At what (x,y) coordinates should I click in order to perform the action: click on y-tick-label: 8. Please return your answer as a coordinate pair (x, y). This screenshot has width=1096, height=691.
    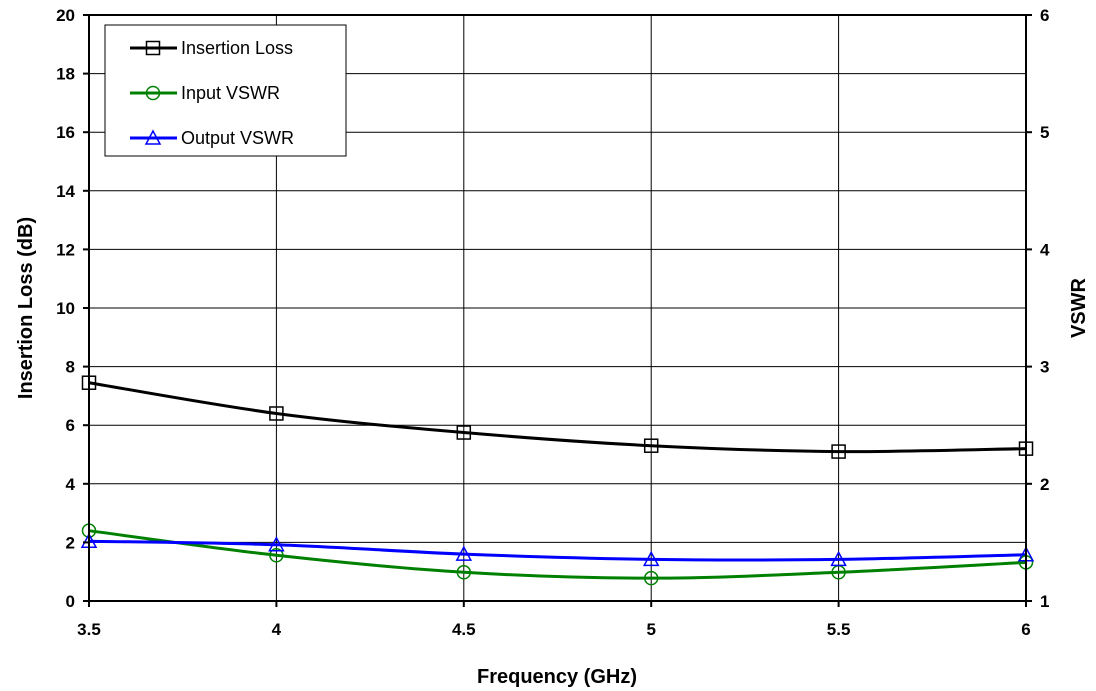
    Looking at the image, I should click on (70, 367).